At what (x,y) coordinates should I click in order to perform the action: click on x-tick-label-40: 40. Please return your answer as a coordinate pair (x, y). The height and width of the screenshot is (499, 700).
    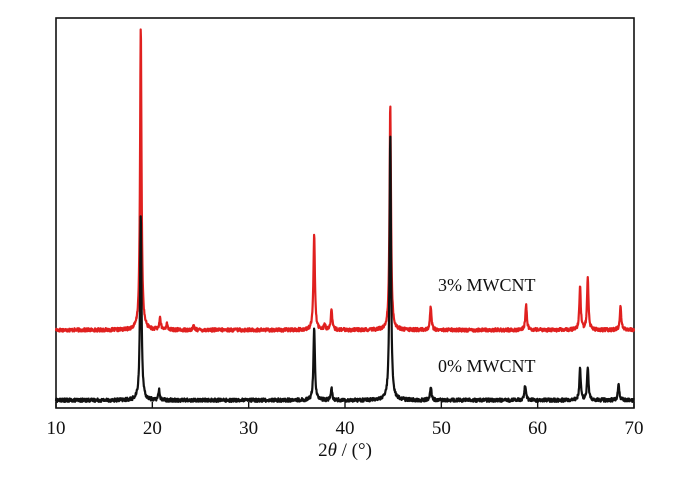
    Looking at the image, I should click on (345, 428).